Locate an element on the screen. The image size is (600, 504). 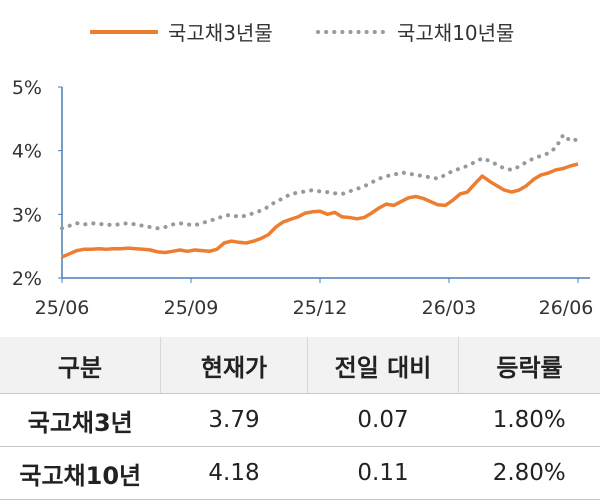
row-name: 국고채10년 is located at coordinates (80, 473).